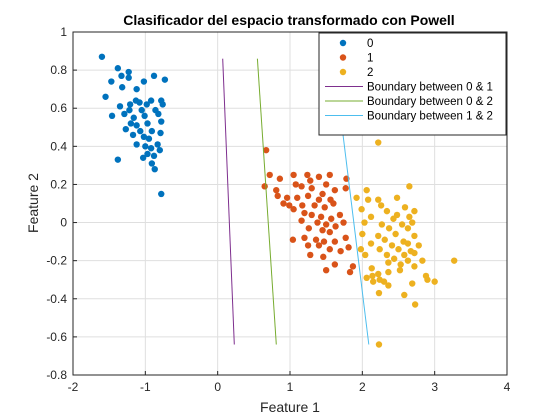  What do you see at coordinates (370, 44) in the screenshot?
I see `legend-entry-label: 0` at bounding box center [370, 44].